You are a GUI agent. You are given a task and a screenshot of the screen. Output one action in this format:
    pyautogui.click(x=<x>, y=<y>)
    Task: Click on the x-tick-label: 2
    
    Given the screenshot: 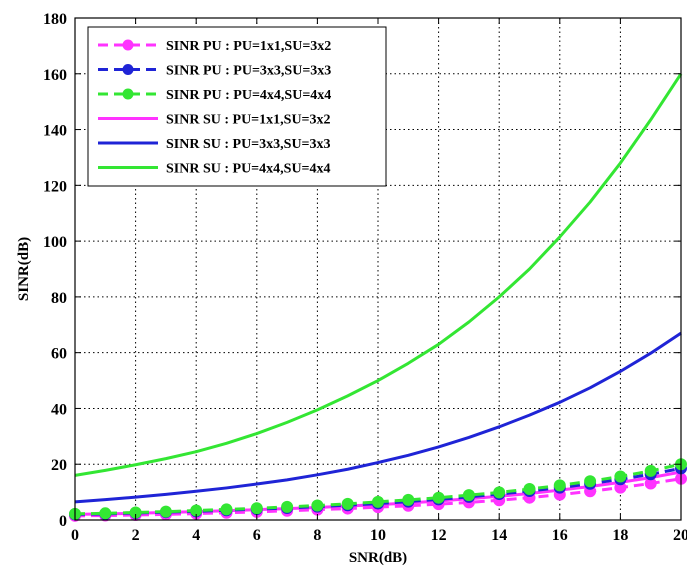 What is the action you would take?
    pyautogui.click(x=136, y=535)
    